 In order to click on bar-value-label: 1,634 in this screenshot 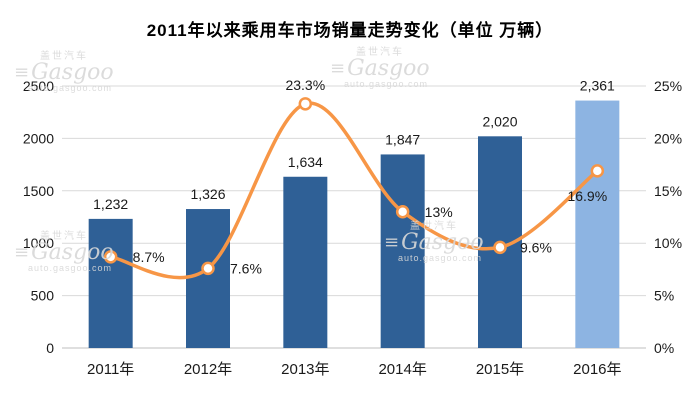, I will do `click(305, 162)`.